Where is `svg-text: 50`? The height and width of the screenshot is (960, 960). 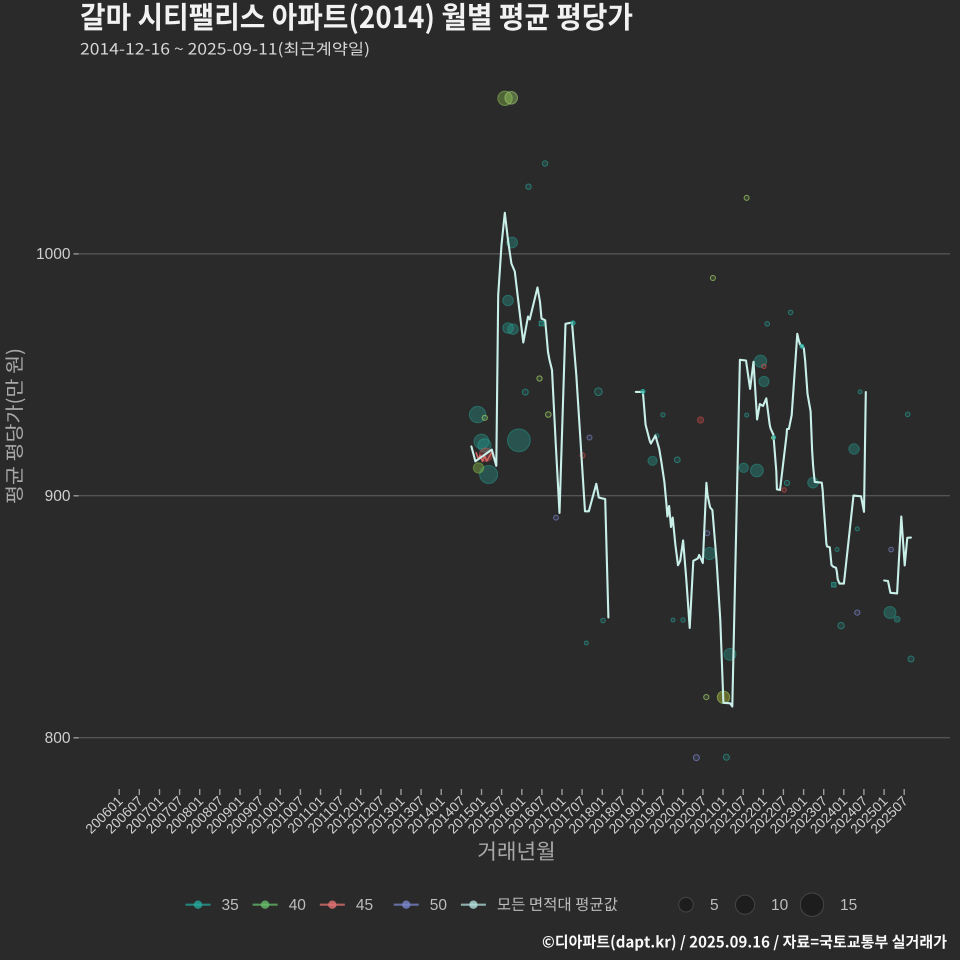
svg-text: 50 is located at coordinates (439, 905).